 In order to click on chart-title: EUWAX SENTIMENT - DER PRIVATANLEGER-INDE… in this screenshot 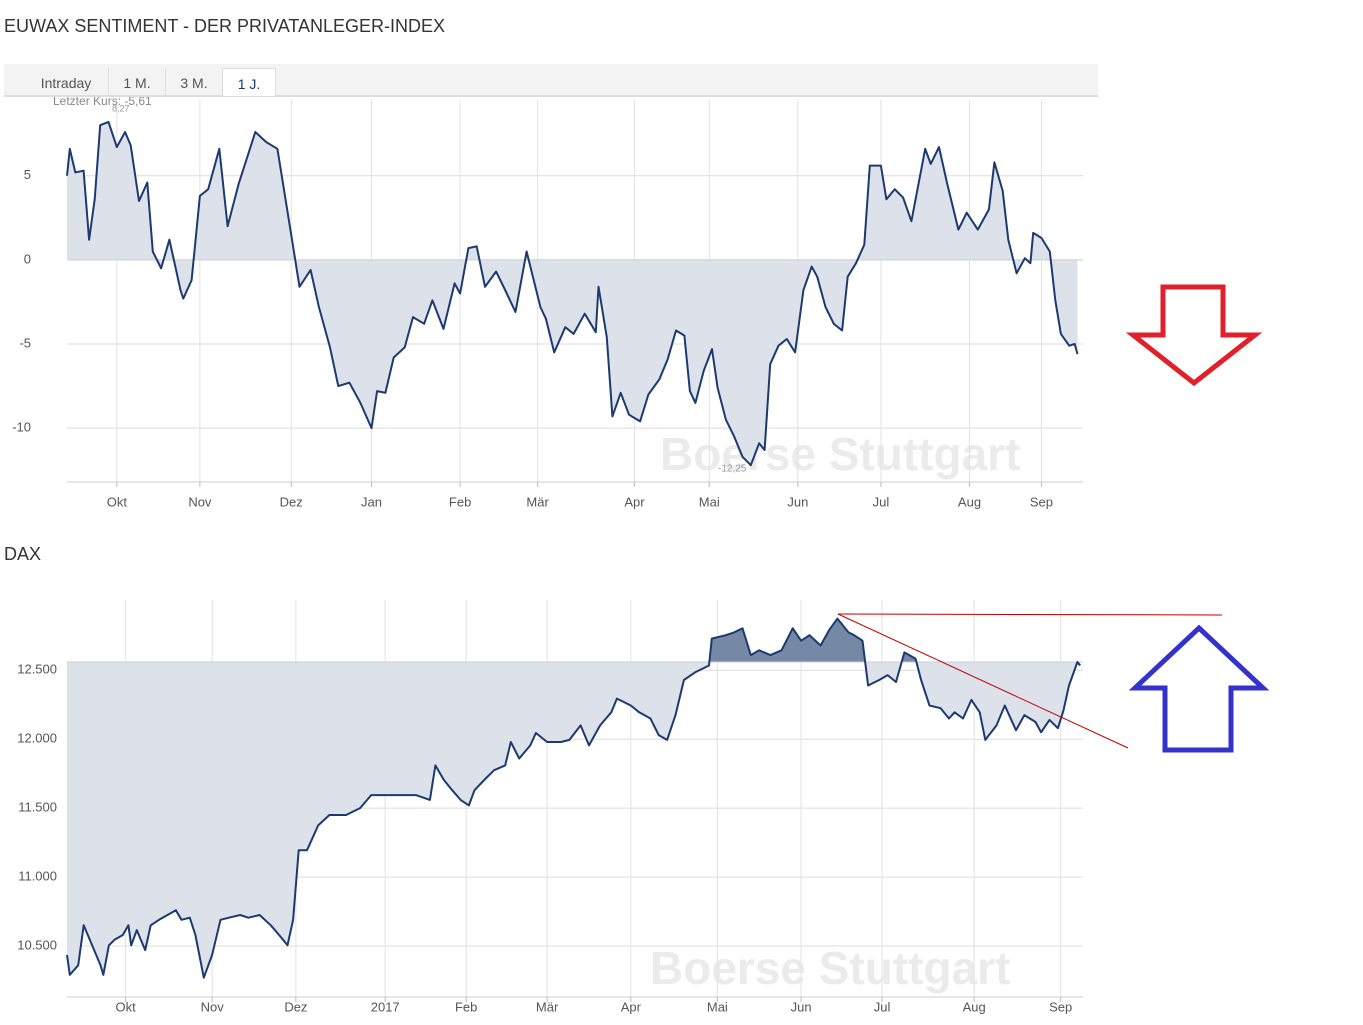, I will do `click(224, 26)`.